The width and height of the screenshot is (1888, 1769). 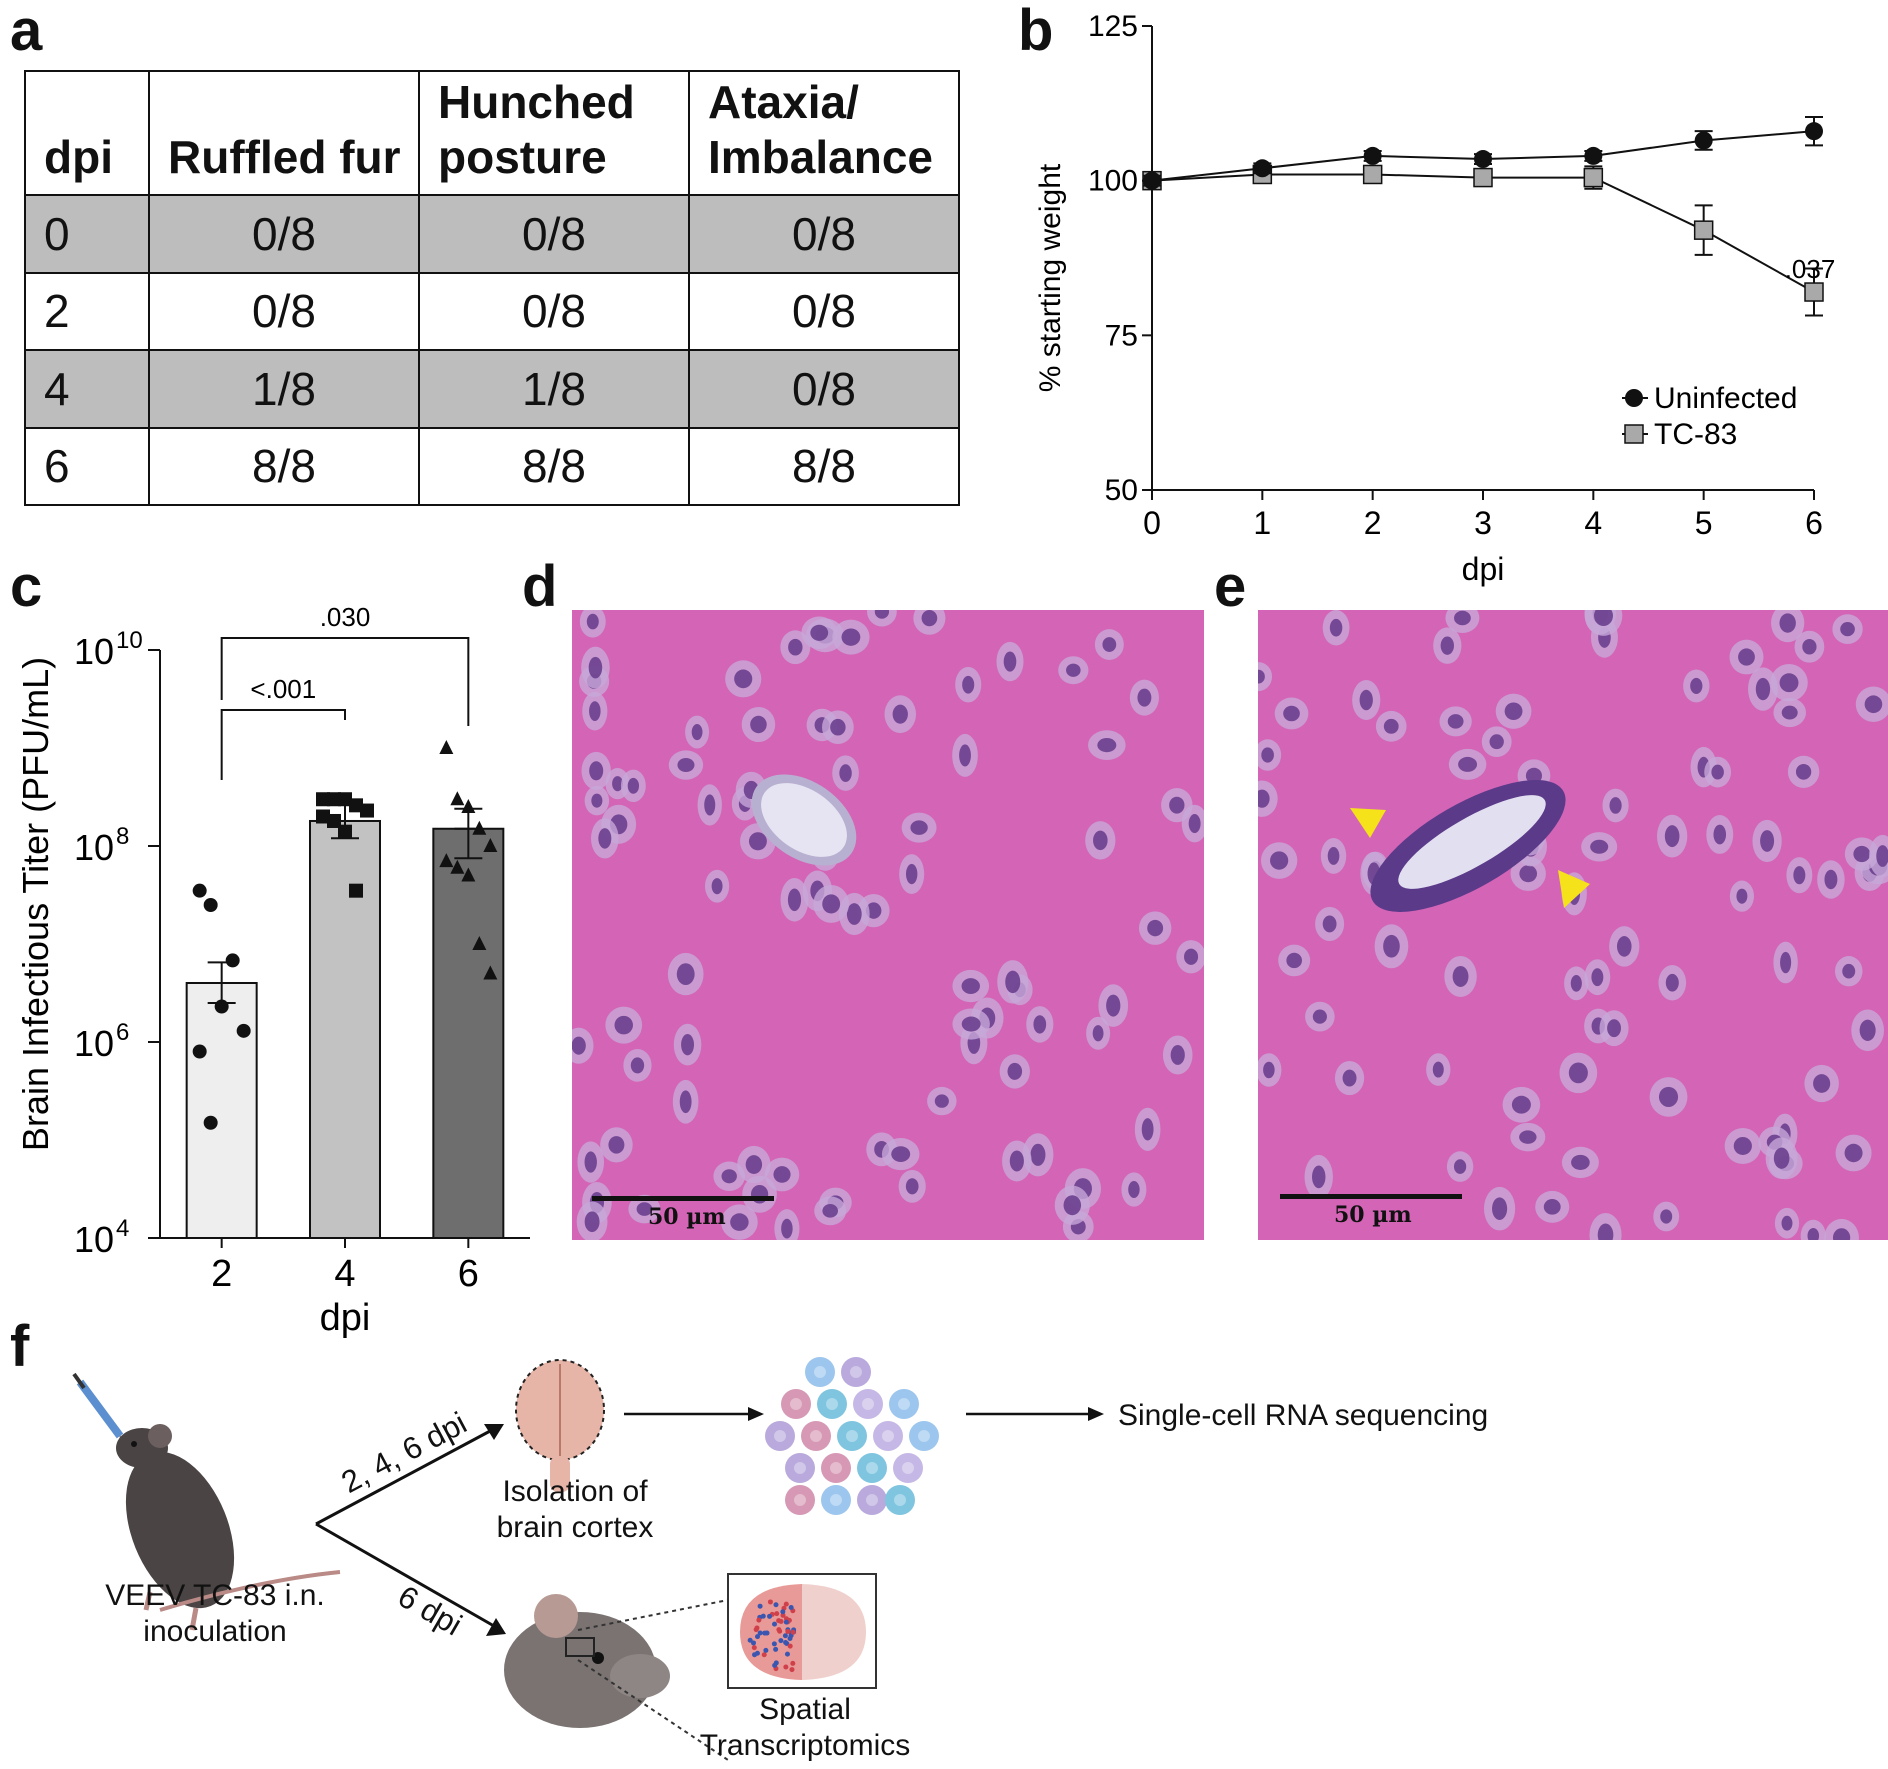 What do you see at coordinates (554, 311) in the screenshot?
I see `cell-hunched-posture: 0/8` at bounding box center [554, 311].